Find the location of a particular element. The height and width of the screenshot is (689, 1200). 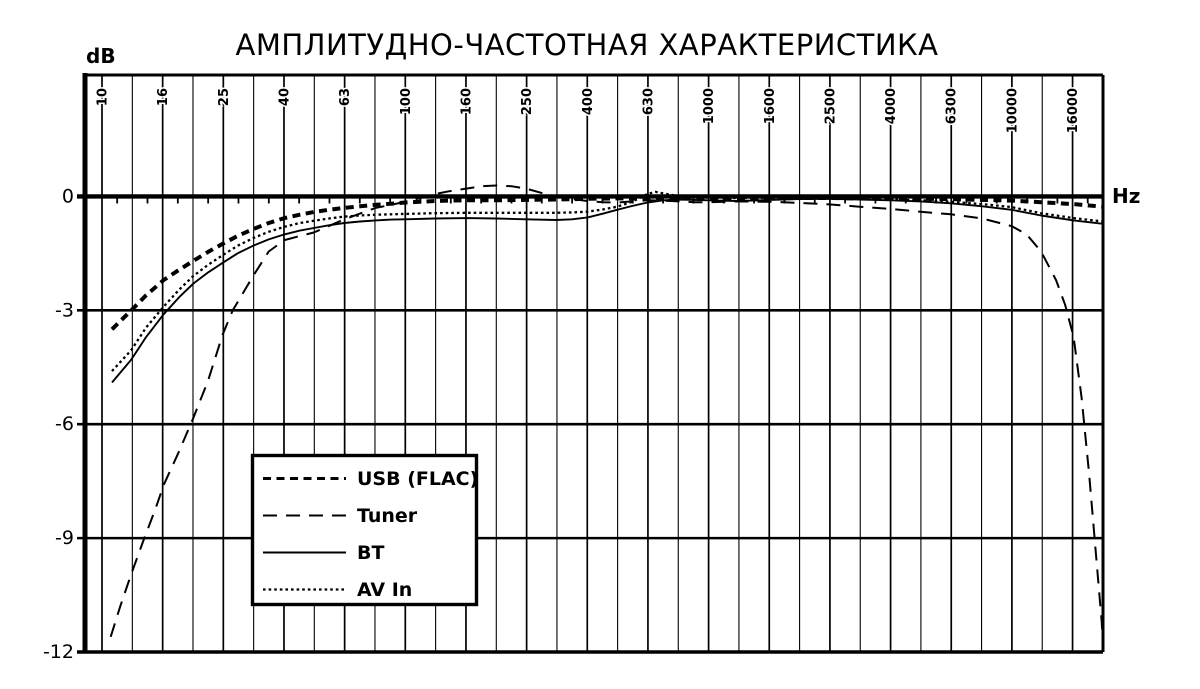

x-tick-label: 10 is located at coordinates (103, 97).